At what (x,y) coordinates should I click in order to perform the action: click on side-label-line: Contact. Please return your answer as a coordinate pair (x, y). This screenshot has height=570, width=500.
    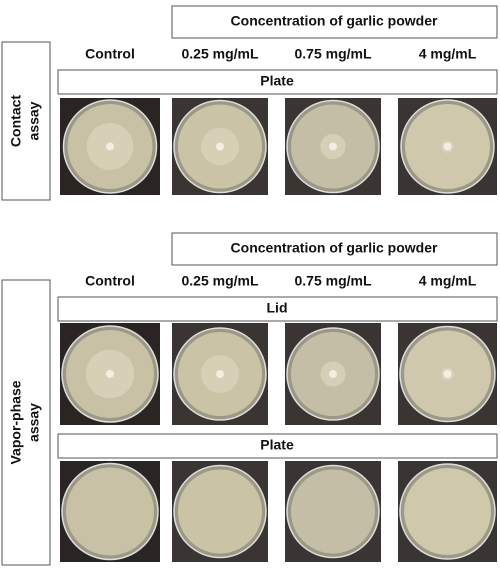
    Looking at the image, I should click on (16, 121).